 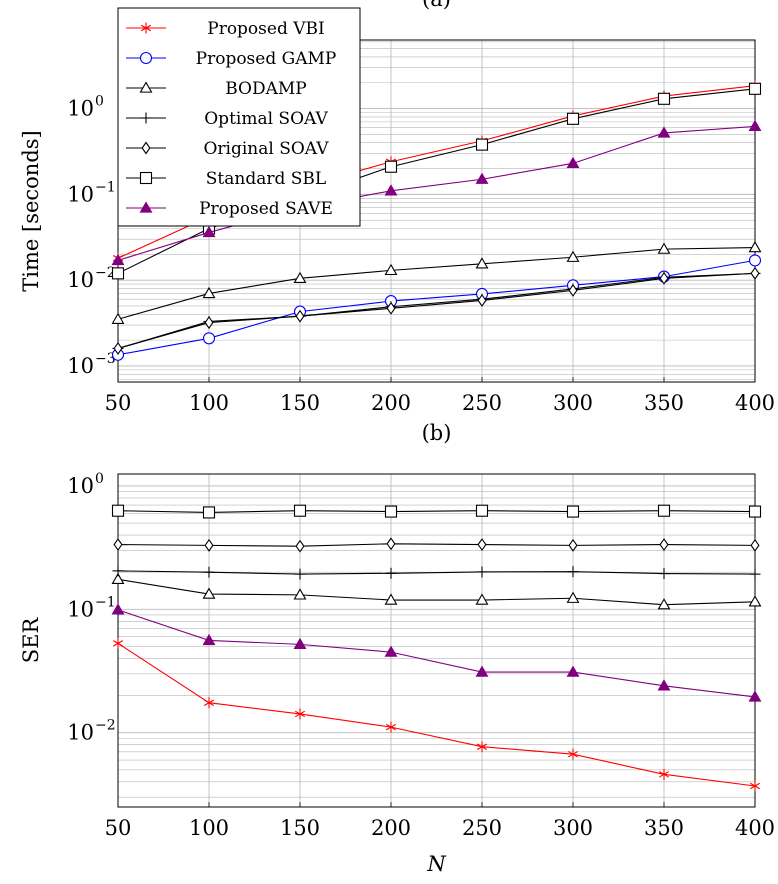 I want to click on data-point-gamp, so click(x=209, y=338).